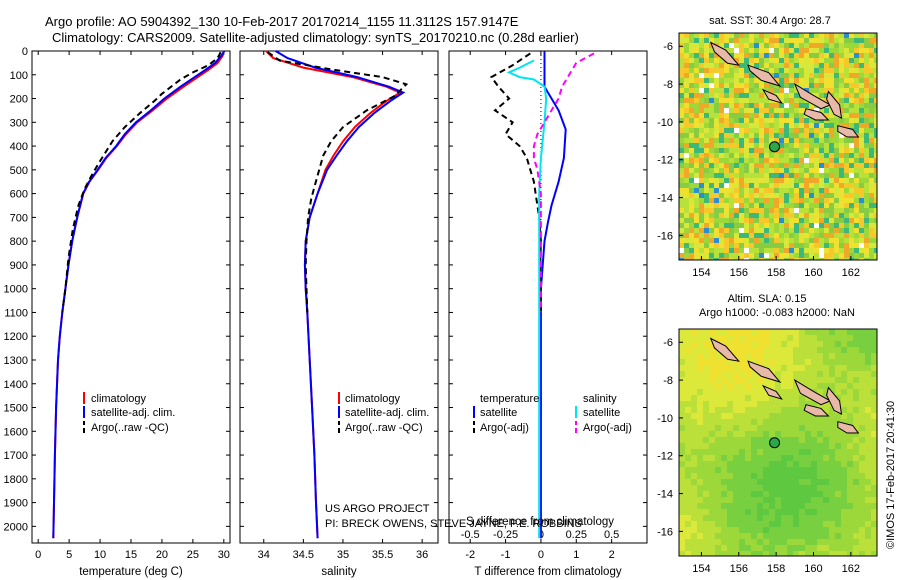 This screenshot has width=900, height=580. I want to click on series-salinity-satellite, so click(527, 299).